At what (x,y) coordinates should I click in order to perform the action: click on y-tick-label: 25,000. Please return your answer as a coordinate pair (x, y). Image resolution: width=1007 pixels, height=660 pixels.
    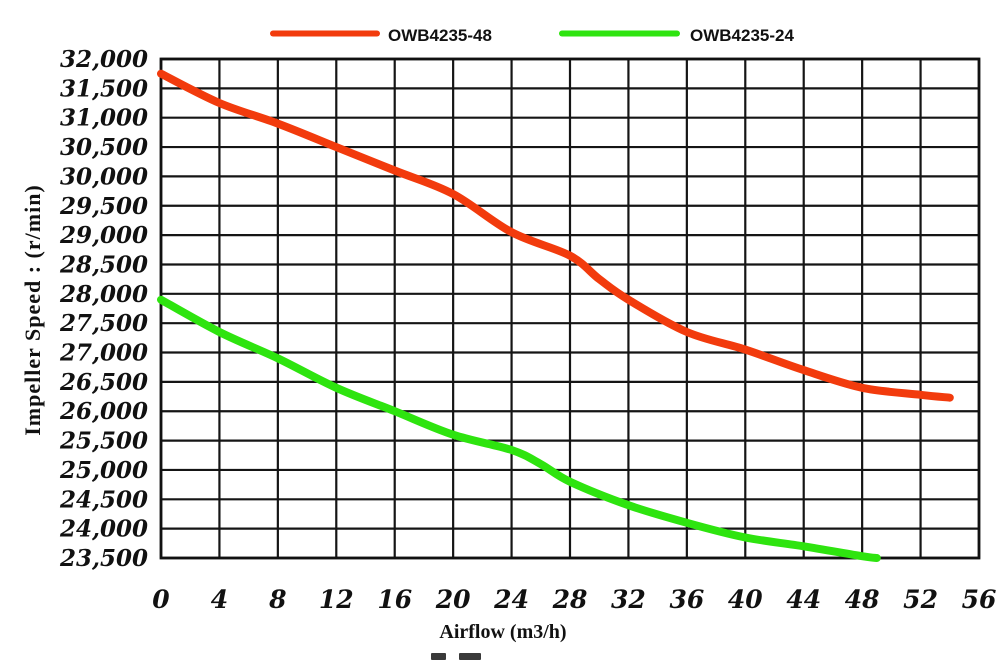
    Looking at the image, I should click on (103, 470).